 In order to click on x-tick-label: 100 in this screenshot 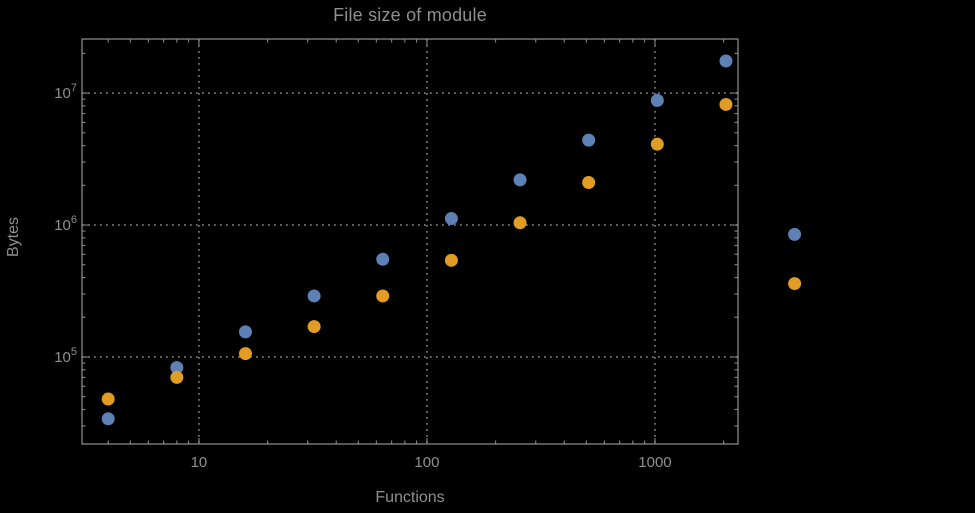, I will do `click(426, 462)`.